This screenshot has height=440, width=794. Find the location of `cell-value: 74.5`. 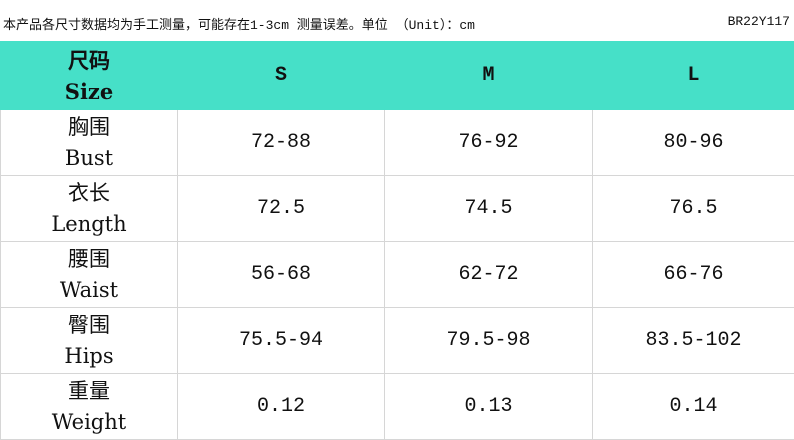

cell-value: 74.5 is located at coordinates (489, 209).